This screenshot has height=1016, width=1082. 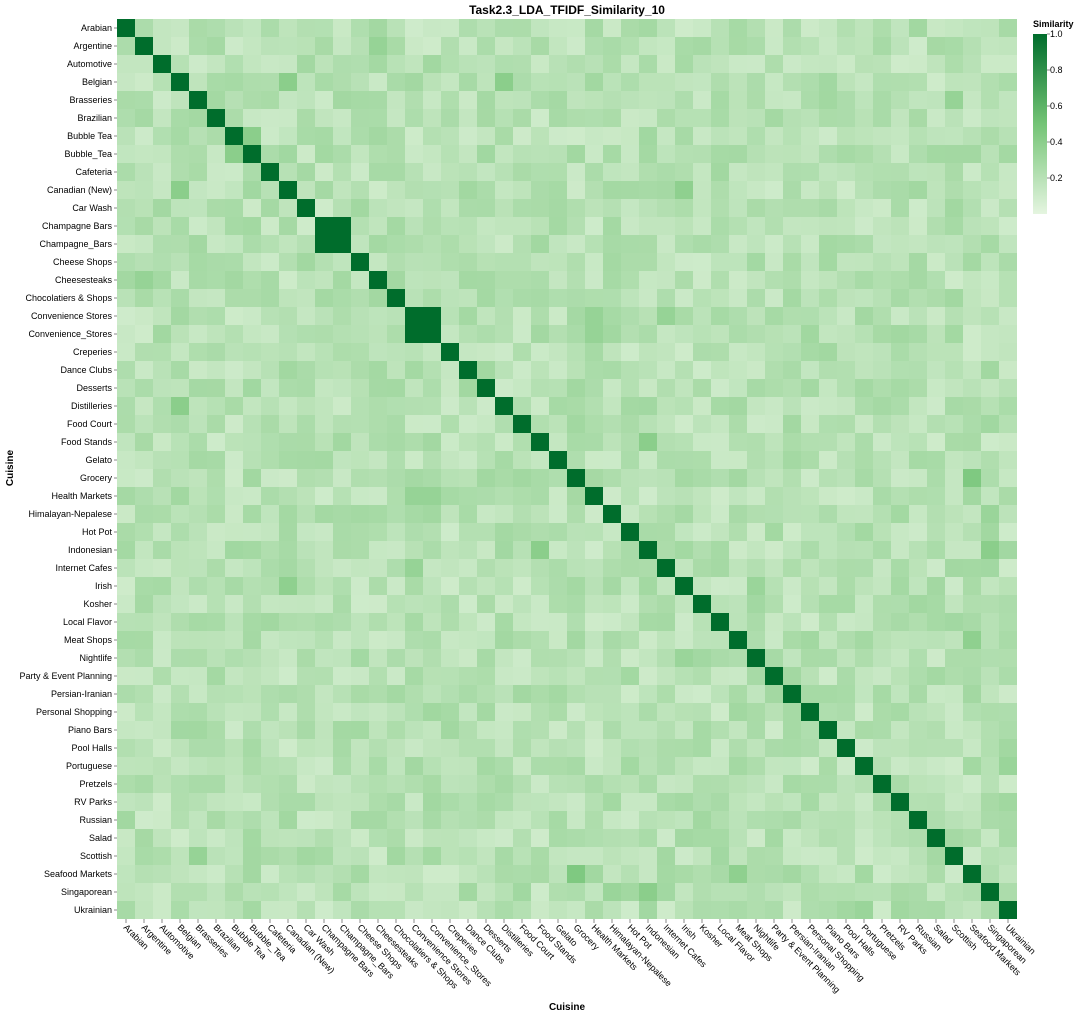 What do you see at coordinates (87, 442) in the screenshot?
I see `y-tick-label: Food Stands` at bounding box center [87, 442].